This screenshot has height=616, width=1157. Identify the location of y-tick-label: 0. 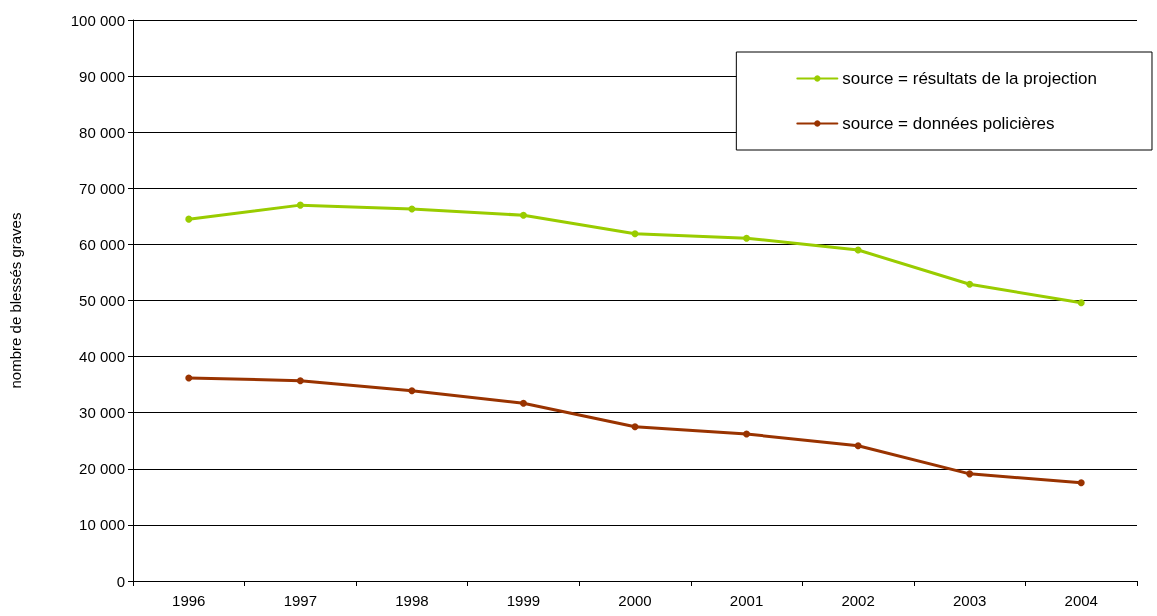
(120, 581).